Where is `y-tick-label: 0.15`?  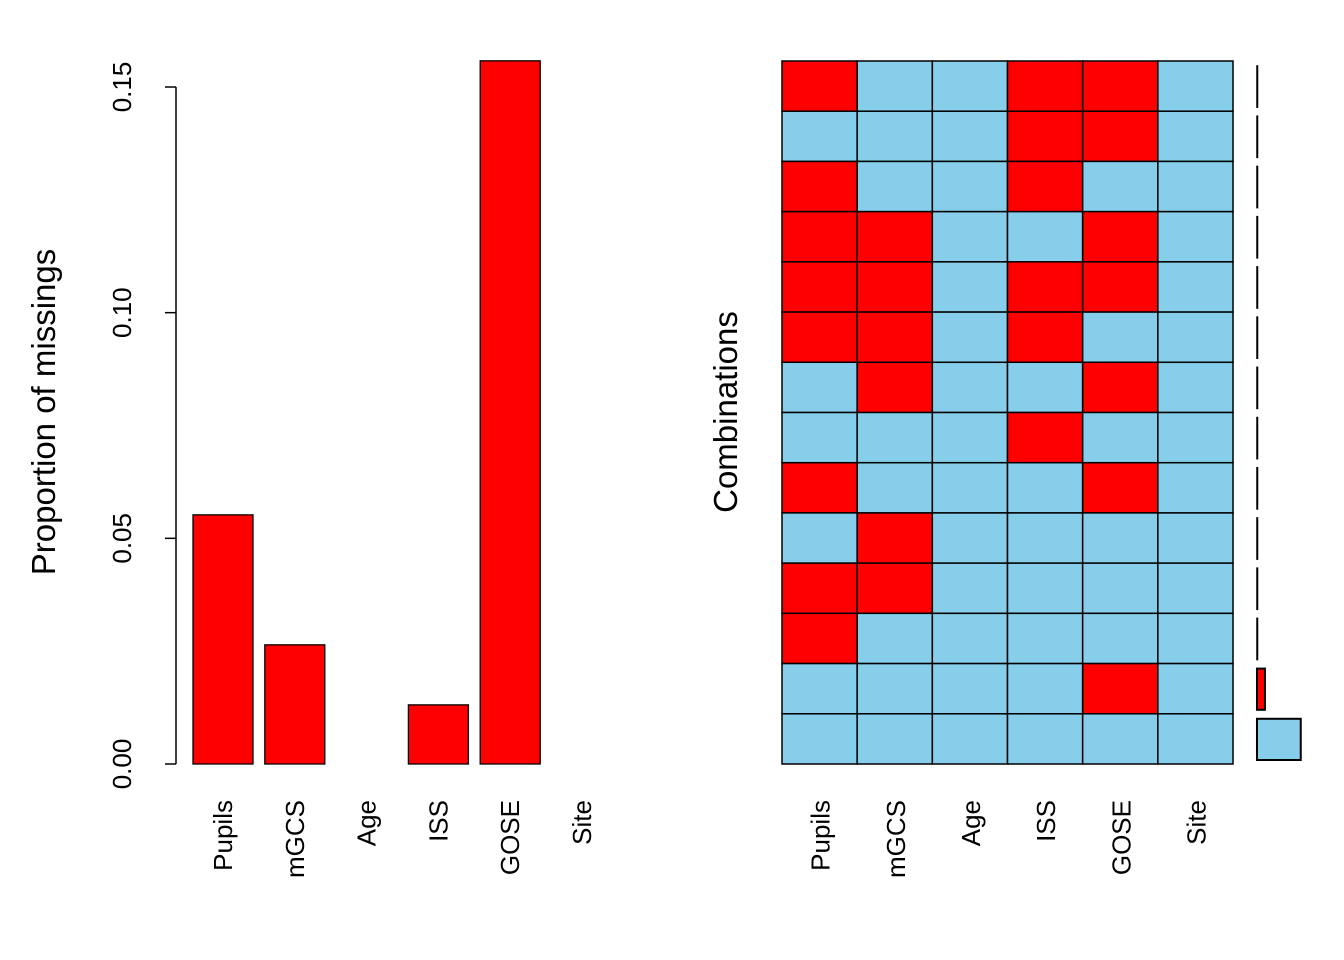 y-tick-label: 0.15 is located at coordinates (122, 87).